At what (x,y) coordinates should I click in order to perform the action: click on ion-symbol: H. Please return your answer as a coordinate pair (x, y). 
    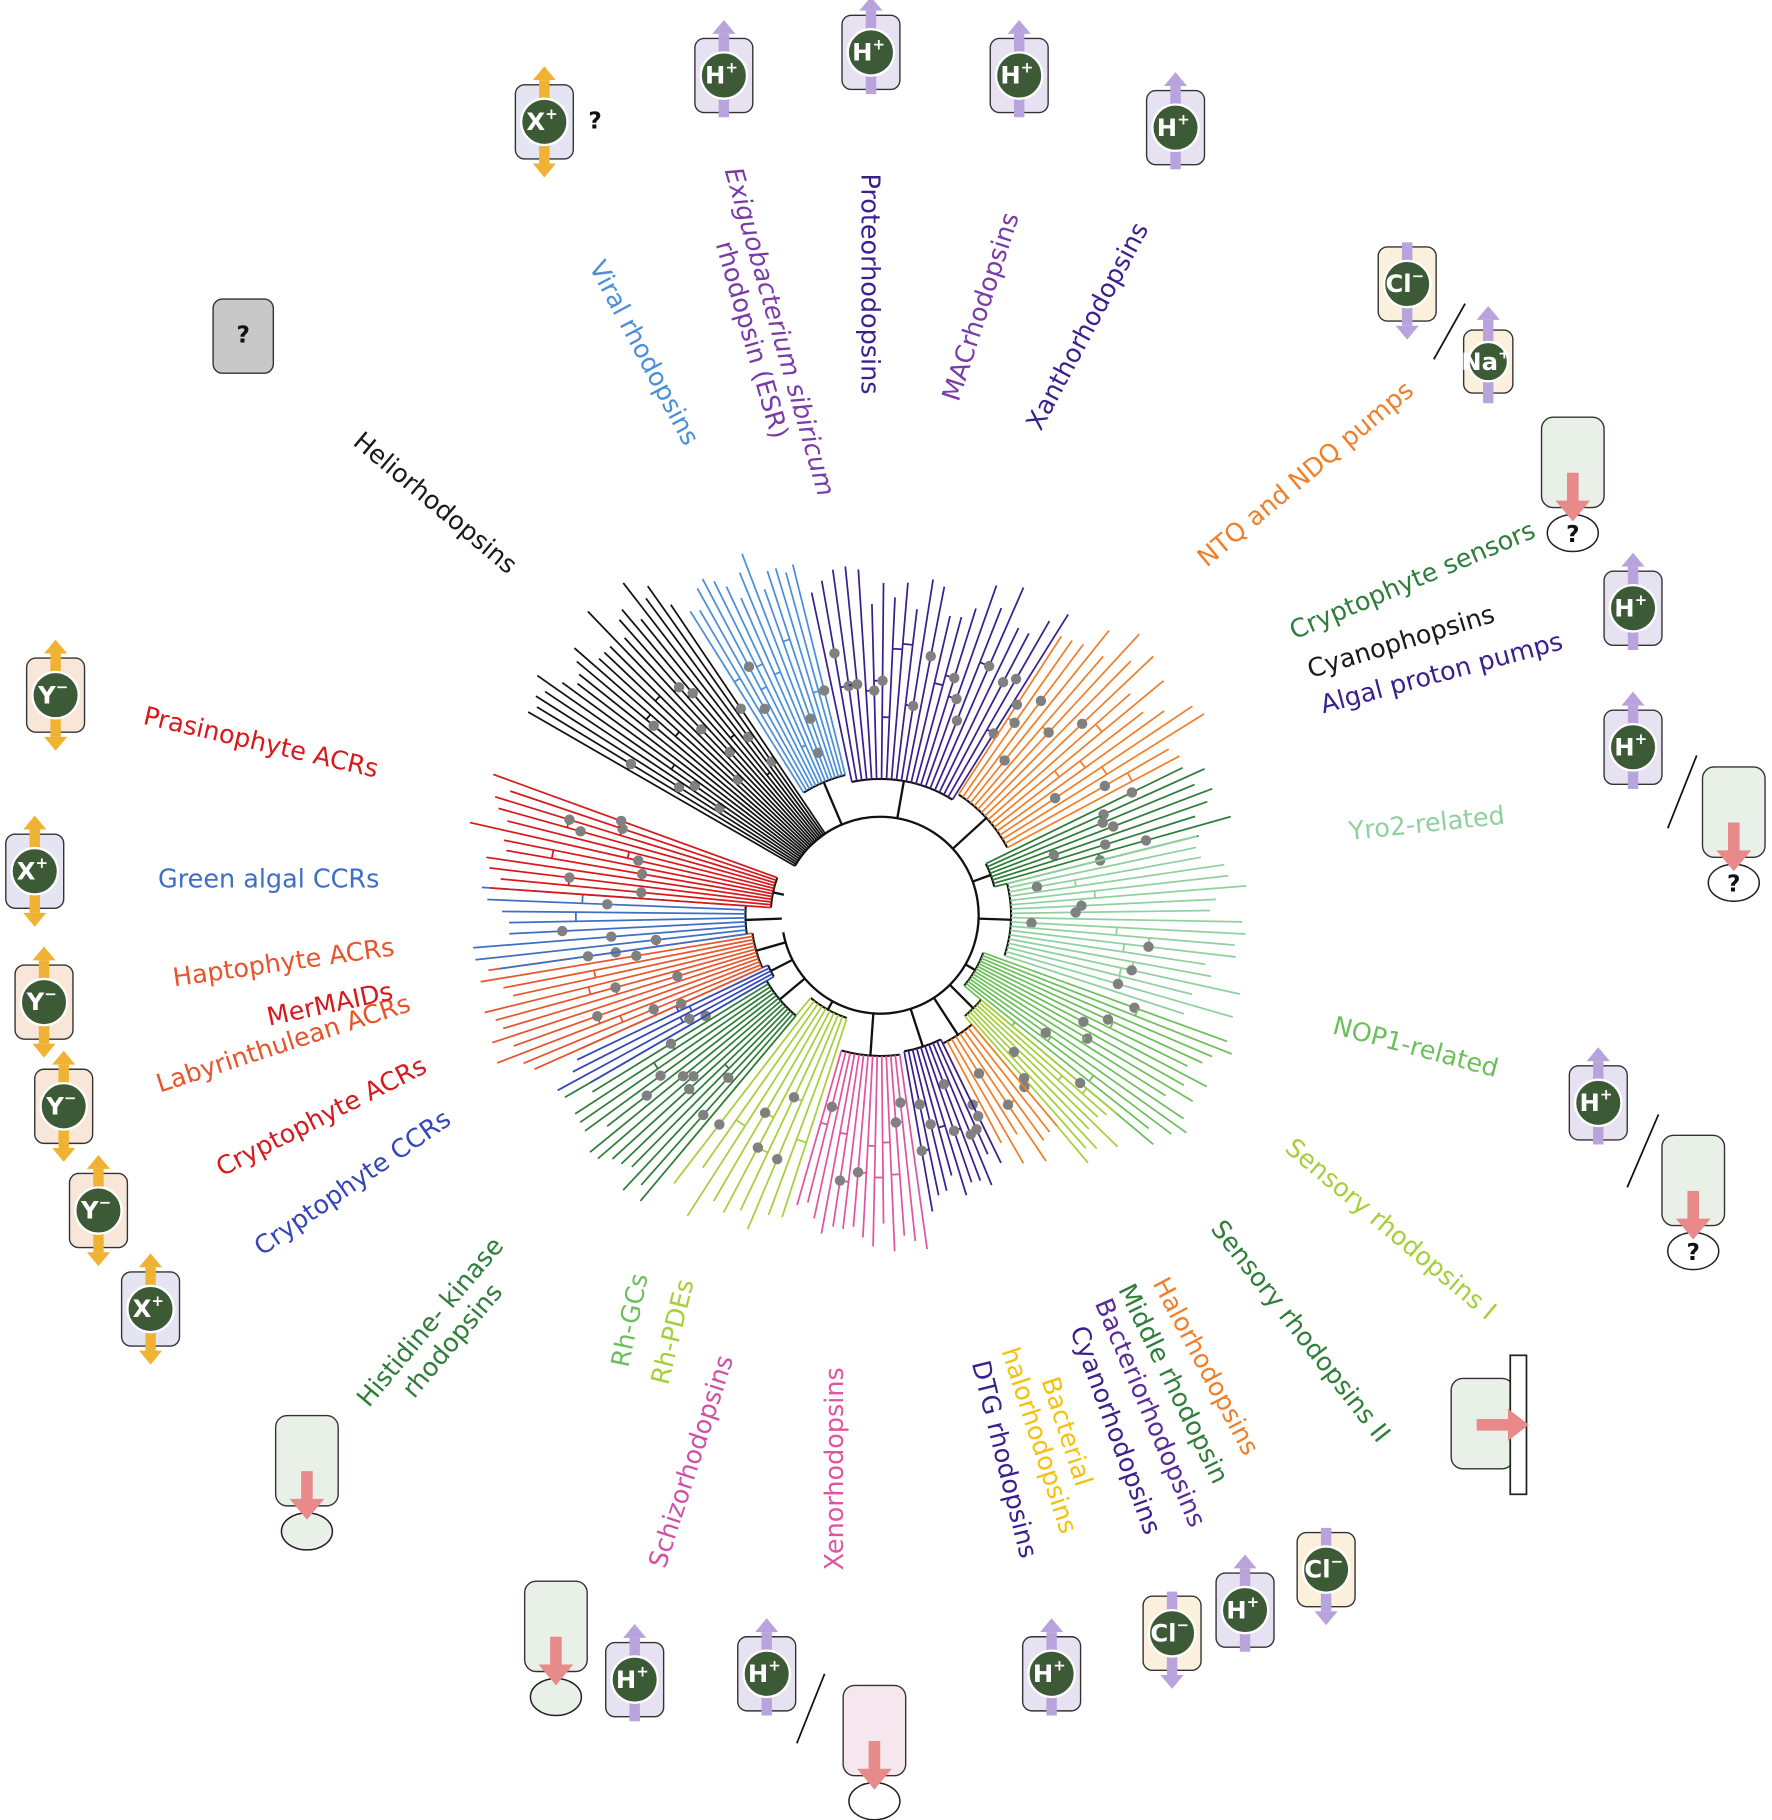
    Looking at the image, I should click on (758, 1673).